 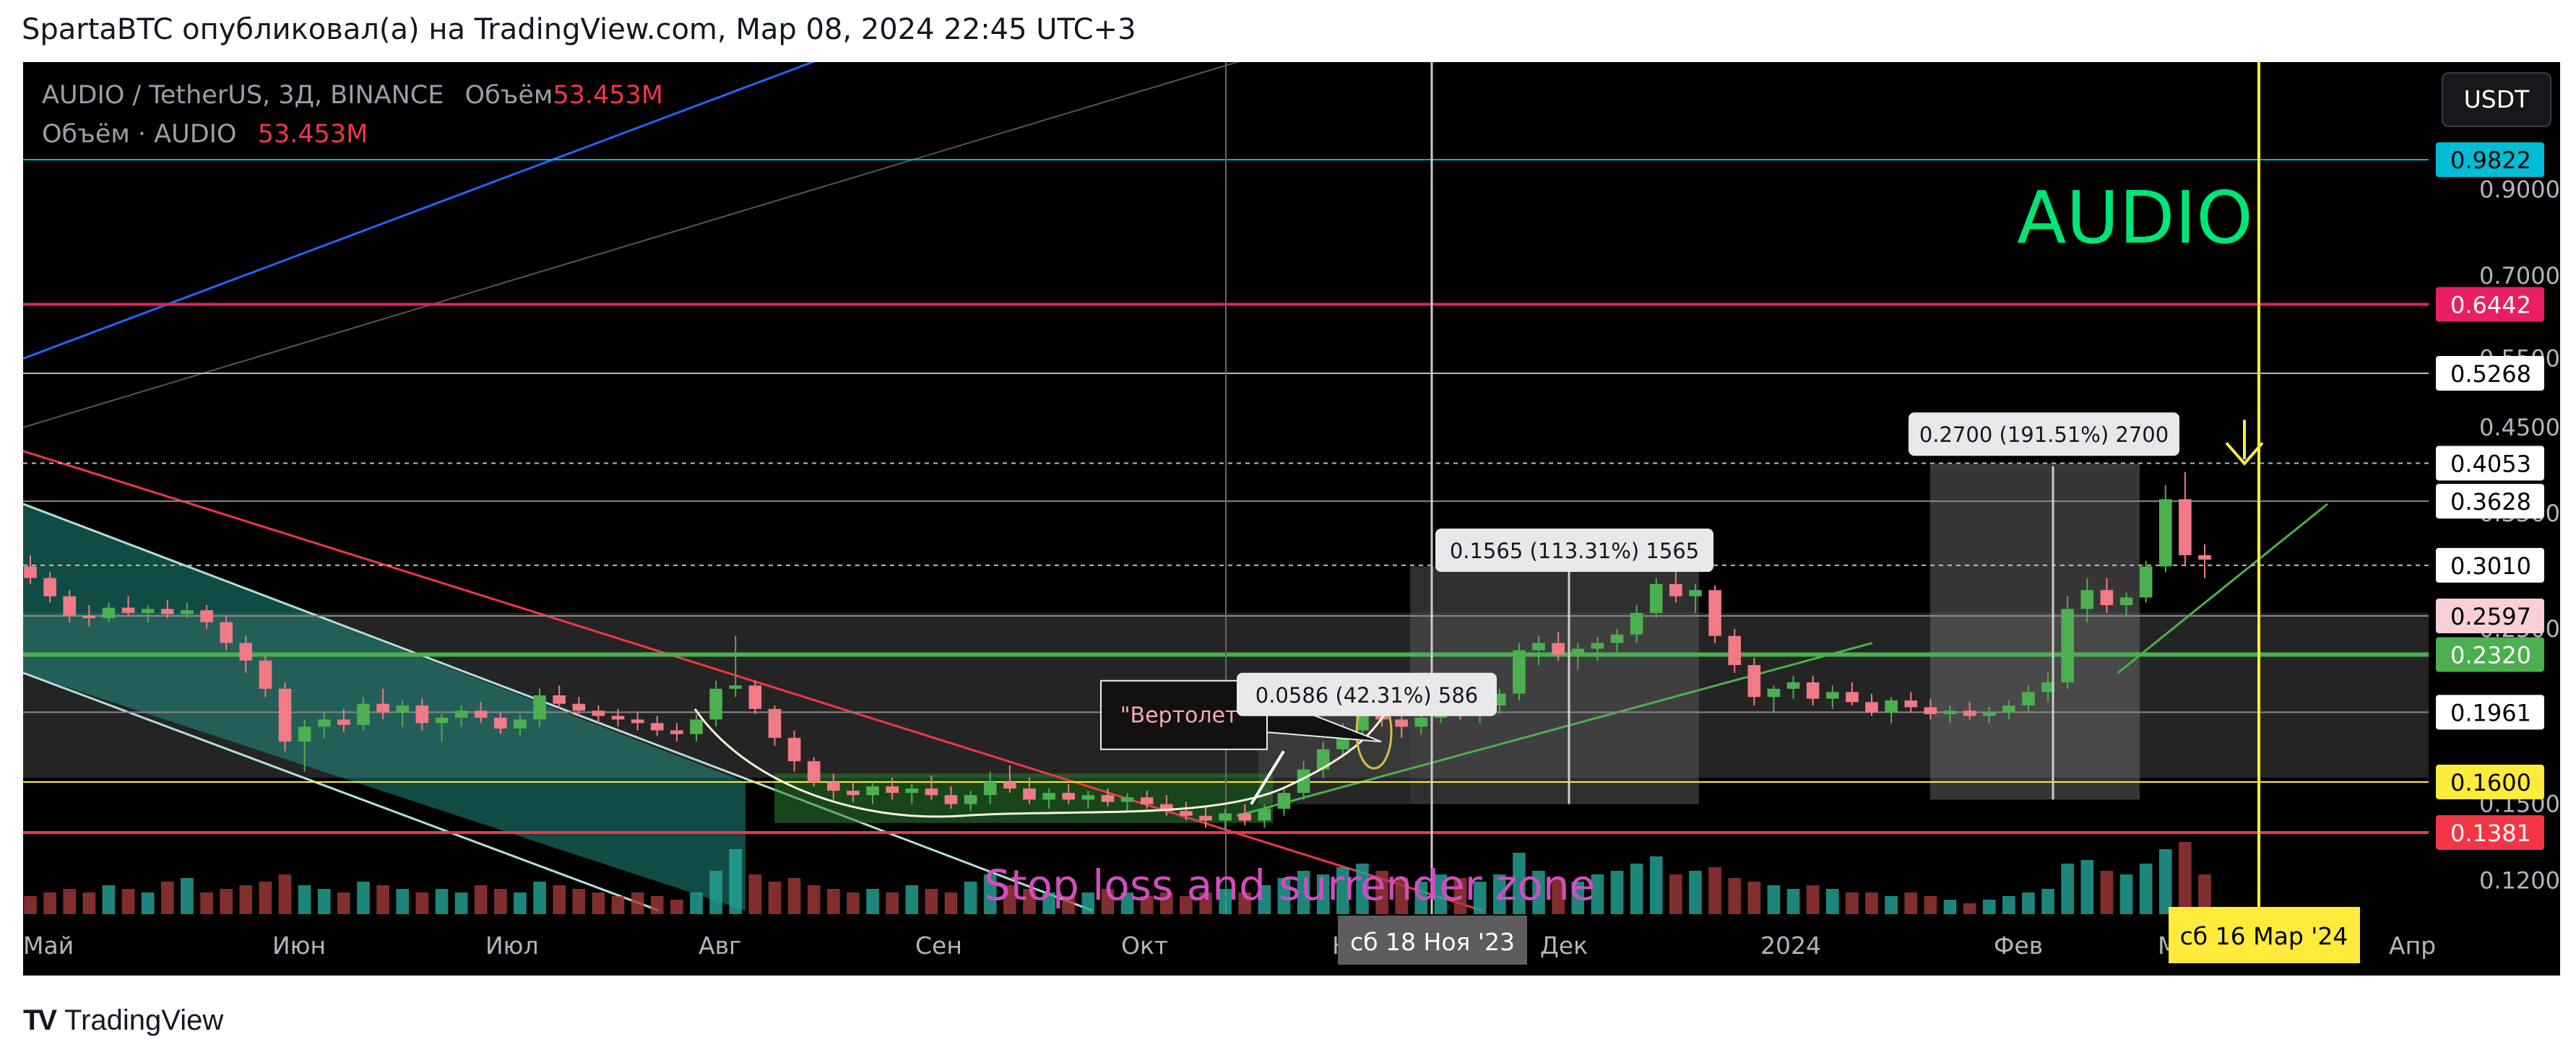 I want to click on price-tag: 0.3010, so click(x=2490, y=566).